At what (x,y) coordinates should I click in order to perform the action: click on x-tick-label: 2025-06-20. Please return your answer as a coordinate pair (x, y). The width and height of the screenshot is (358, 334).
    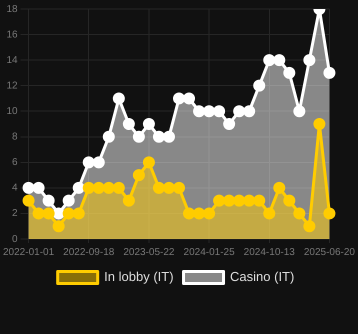
    Looking at the image, I should click on (330, 252).